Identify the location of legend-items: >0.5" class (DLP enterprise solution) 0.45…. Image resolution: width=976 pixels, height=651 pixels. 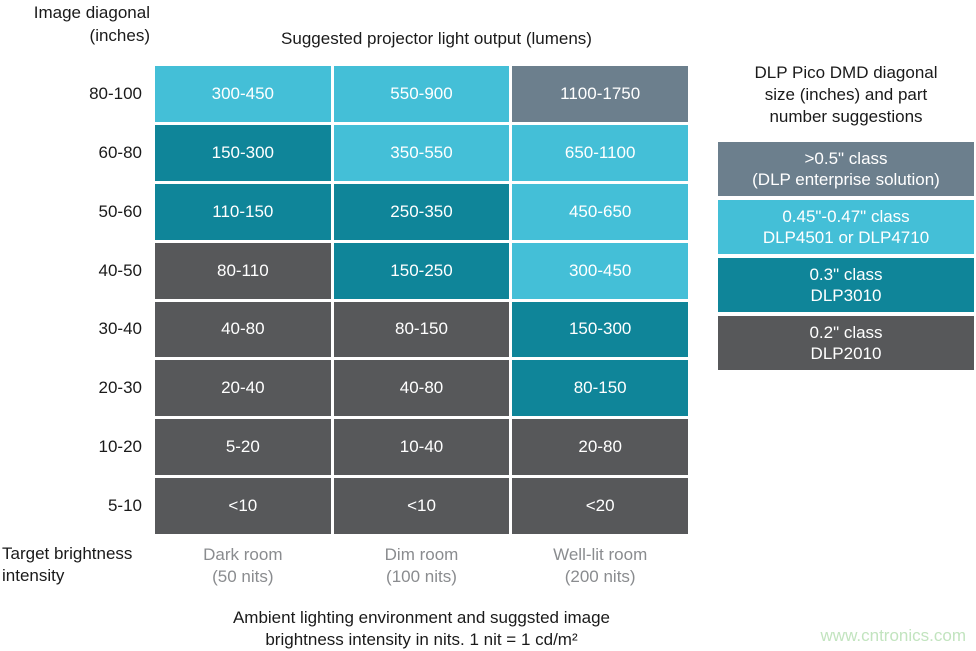
(846, 256).